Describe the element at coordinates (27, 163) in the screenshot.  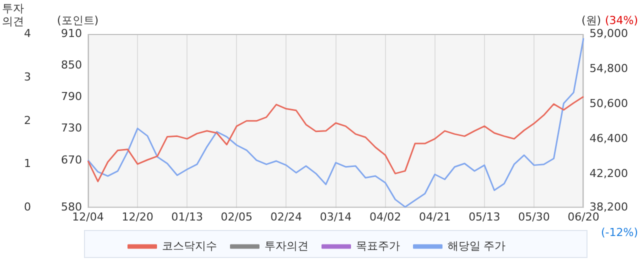
I see `y3-tick-label: 1` at that location.